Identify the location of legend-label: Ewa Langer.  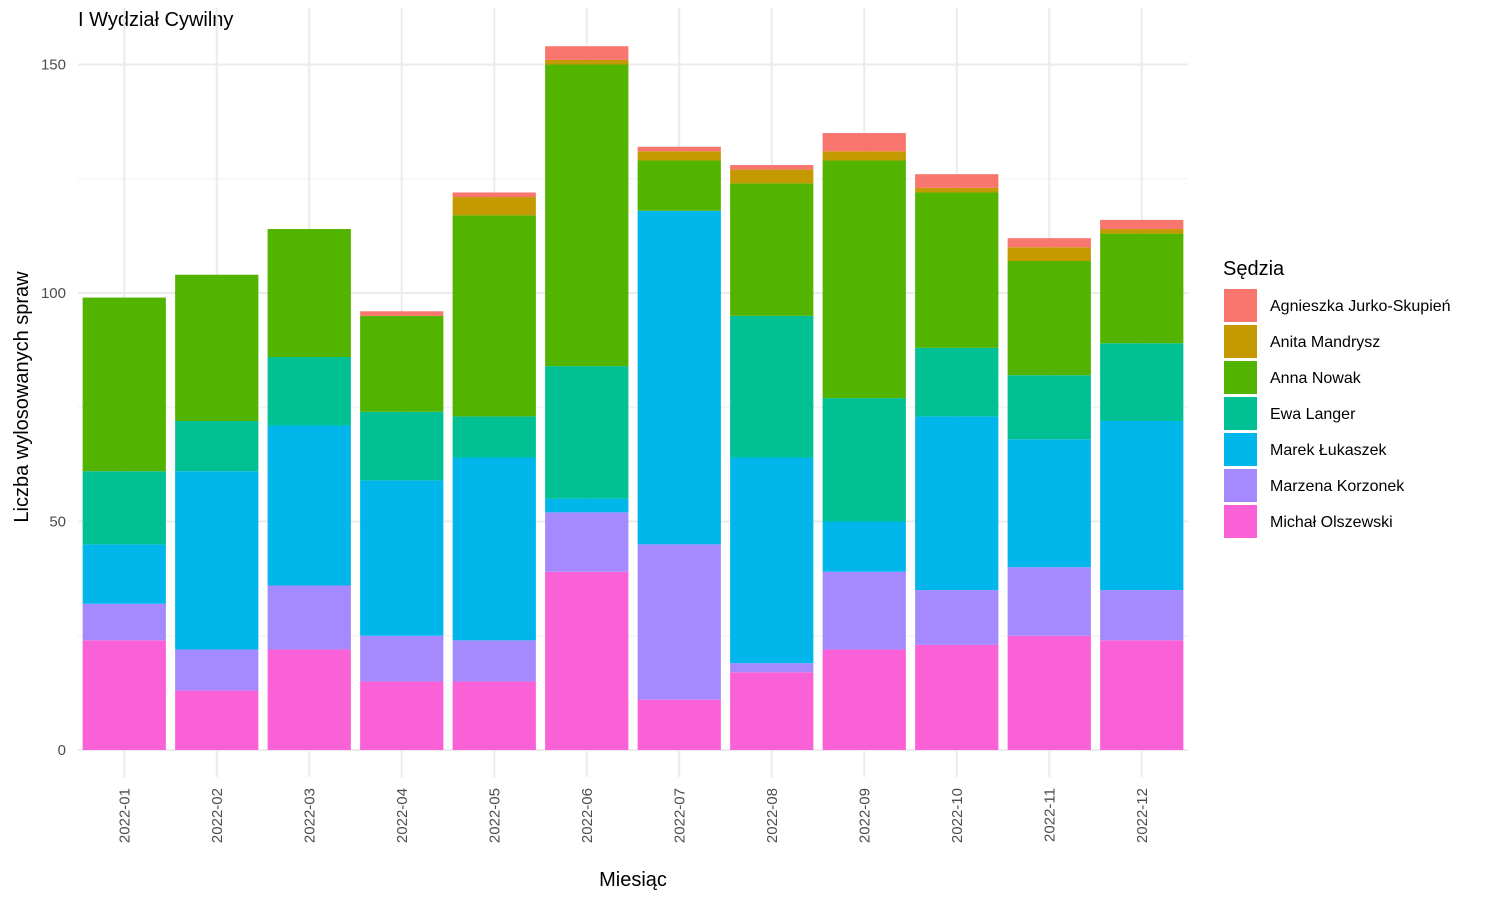
(1313, 414).